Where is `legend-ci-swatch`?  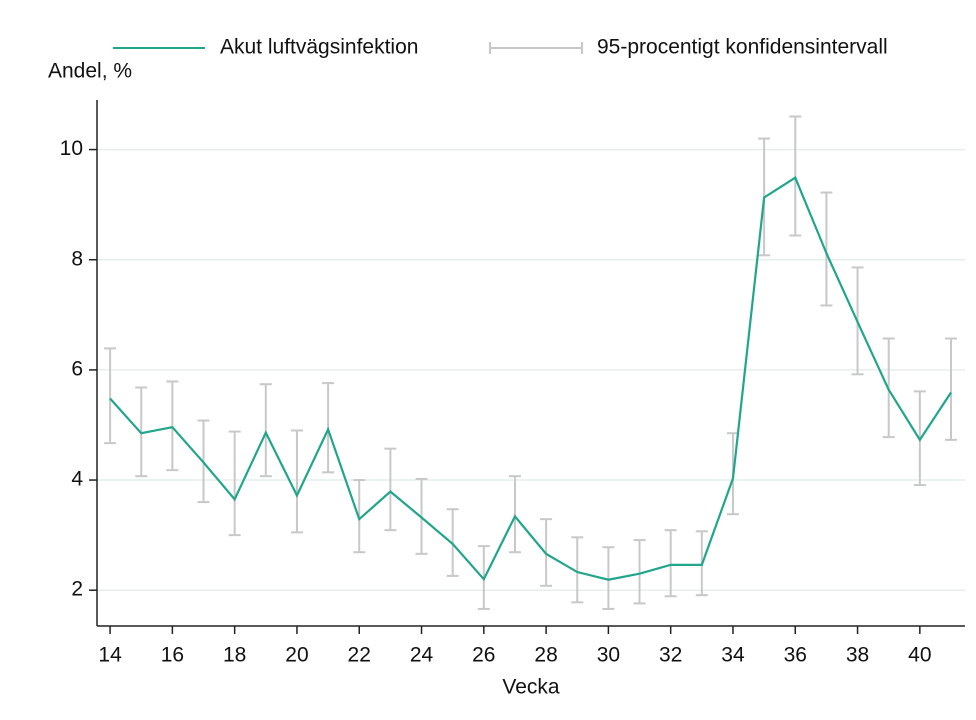
legend-ci-swatch is located at coordinates (536, 48).